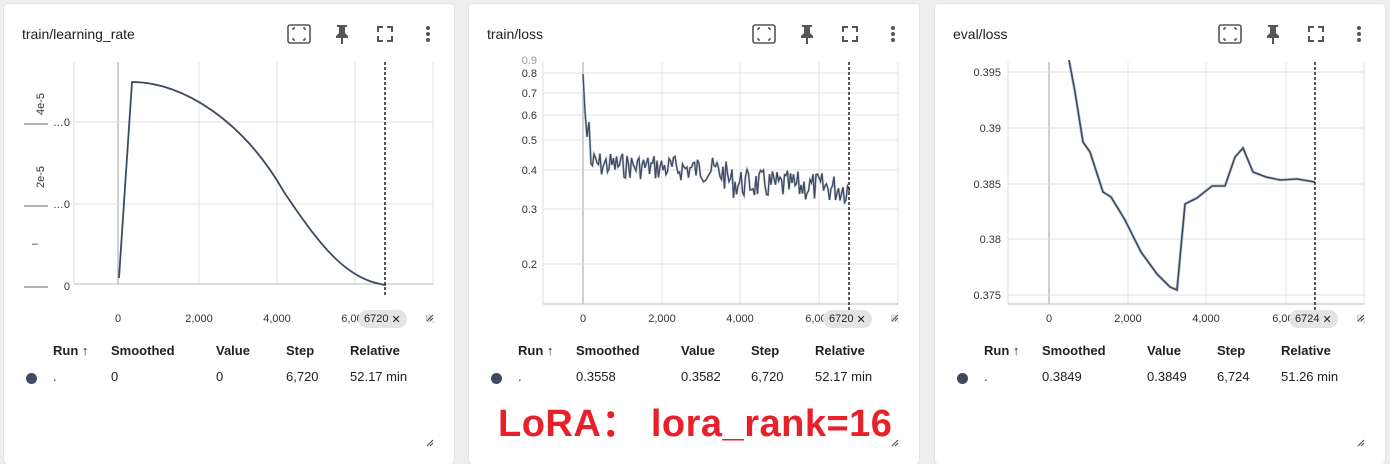 The image size is (1390, 464). I want to click on watermark-caption: LoRA： lora_rank=16, so click(695, 424).